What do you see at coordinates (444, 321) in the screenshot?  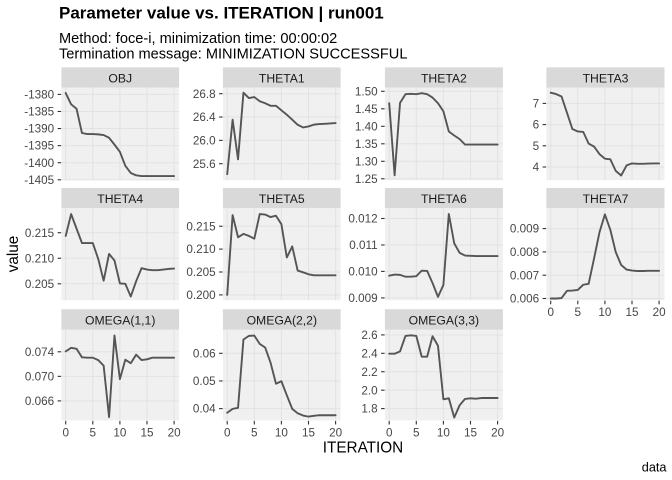 I see `svg-text: OMEGA(3,3)` at bounding box center [444, 321].